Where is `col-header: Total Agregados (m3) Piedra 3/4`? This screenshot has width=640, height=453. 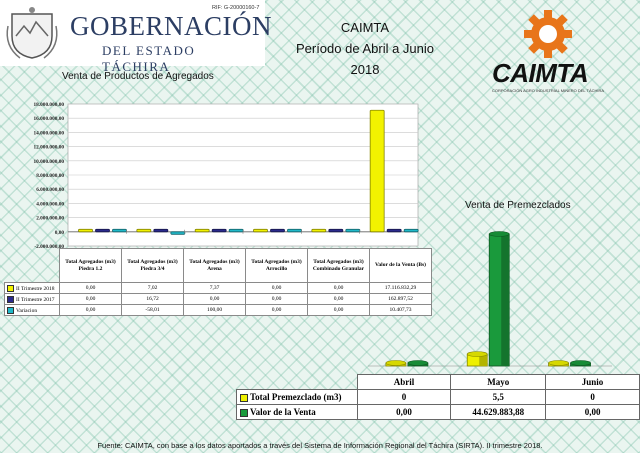
col-header: Total Agregados (m3) Piedra 3/4 is located at coordinates (152, 265).